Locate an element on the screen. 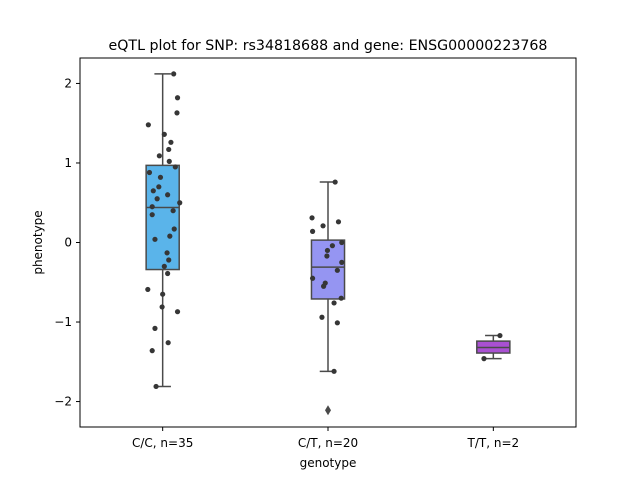  y-tick-label: −1 is located at coordinates (63, 322).